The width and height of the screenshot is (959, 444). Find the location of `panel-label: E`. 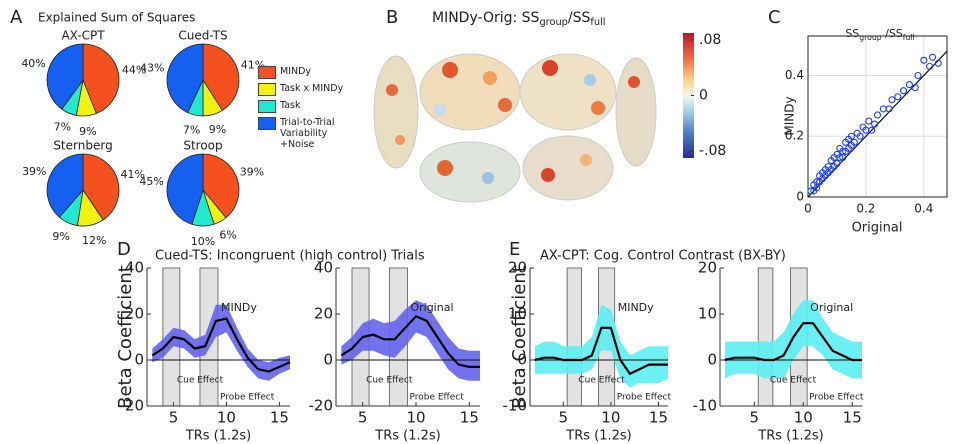

panel-label: E is located at coordinates (514, 249).